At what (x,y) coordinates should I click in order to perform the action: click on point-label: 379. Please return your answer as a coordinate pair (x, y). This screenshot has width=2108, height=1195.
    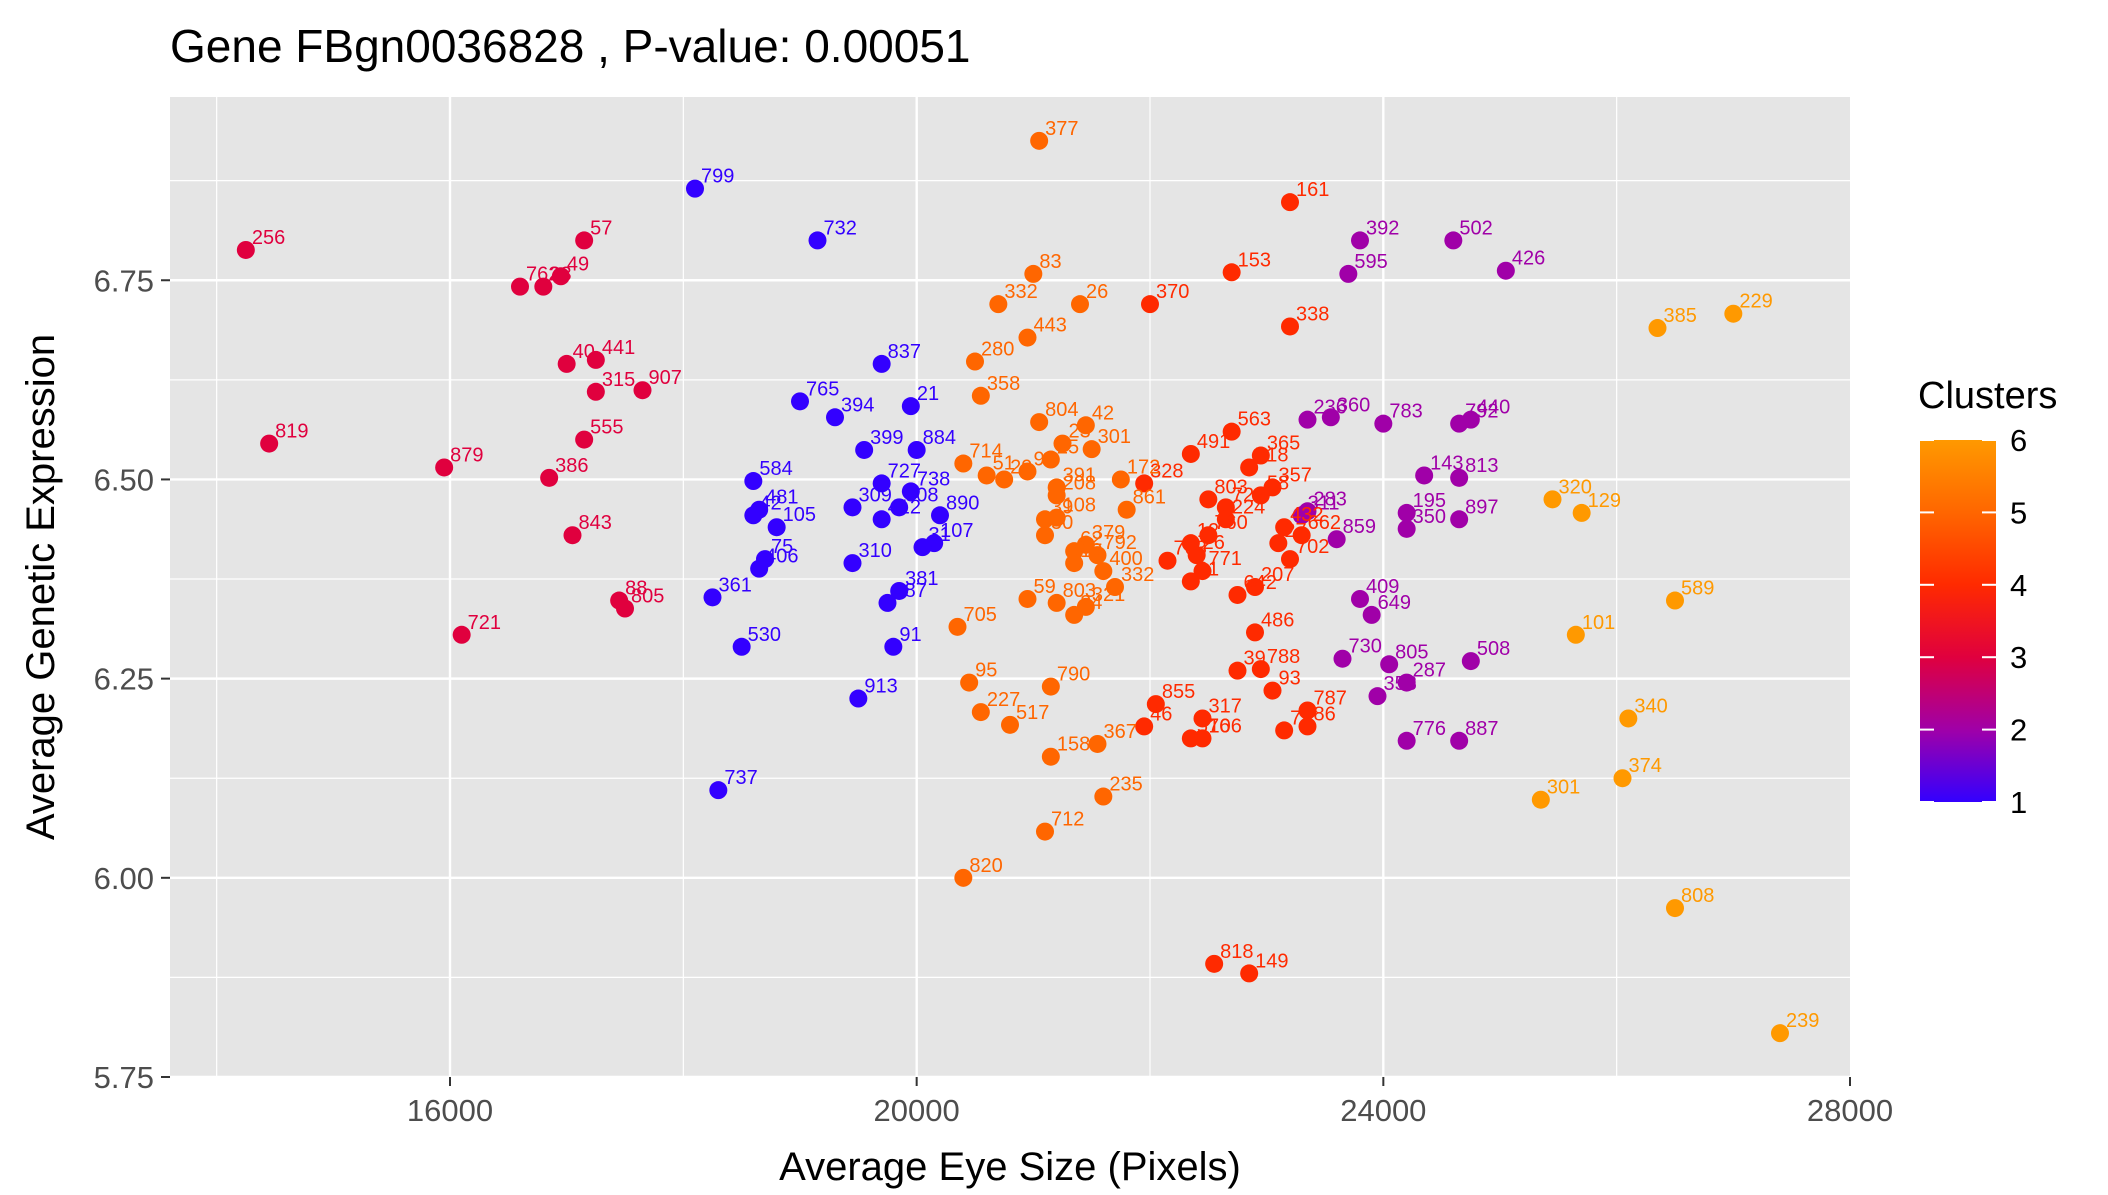
    Looking at the image, I should click on (1108, 533).